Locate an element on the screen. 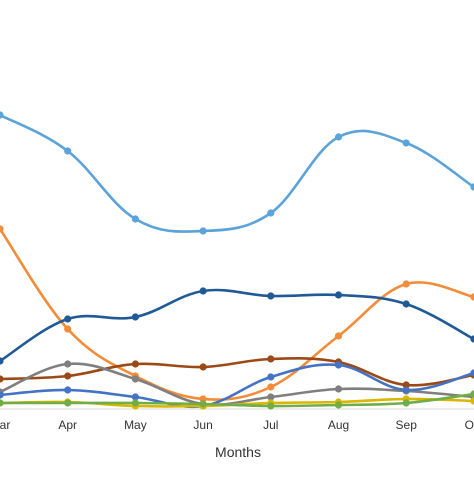  series-1-point-oct is located at coordinates (472, 187).